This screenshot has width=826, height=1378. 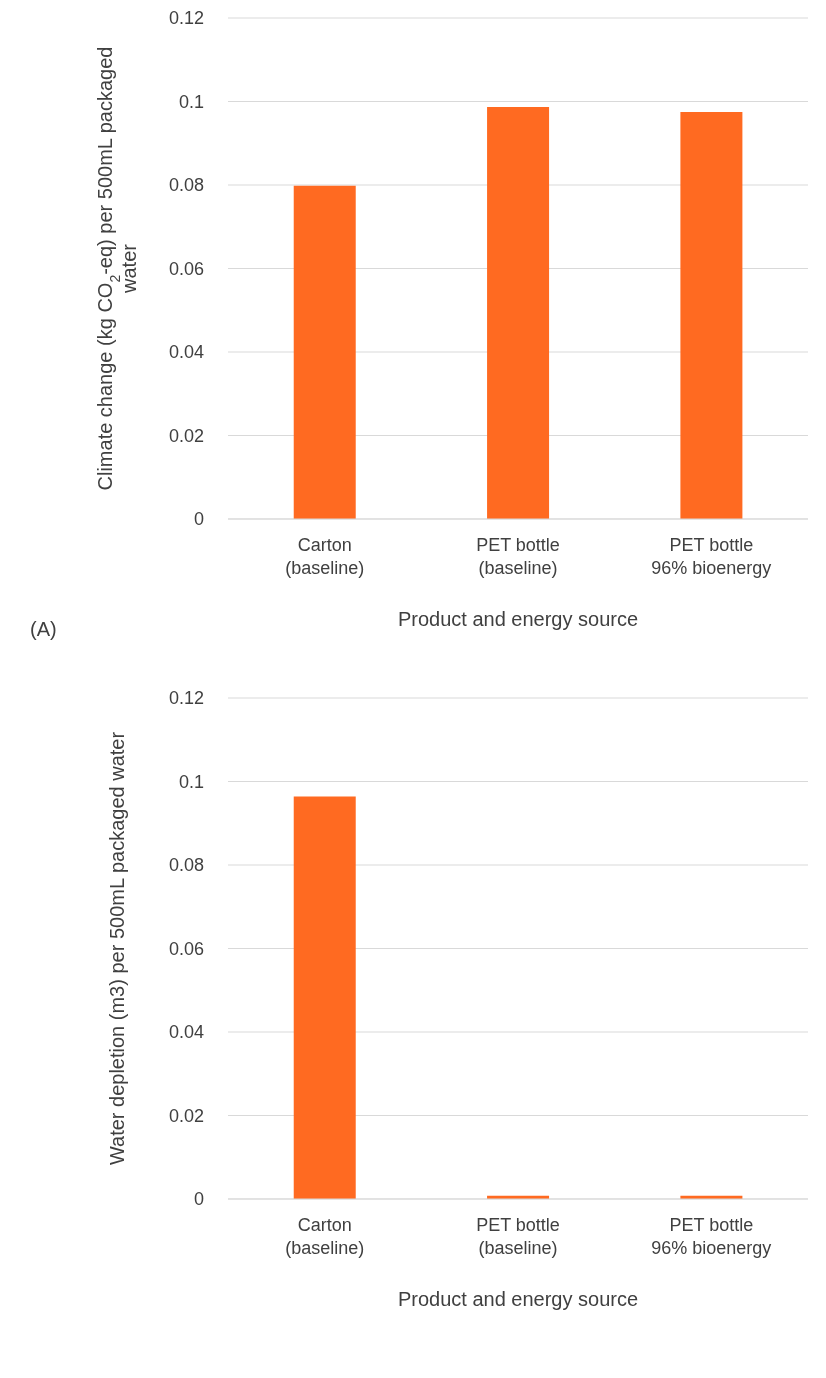 I want to click on text: (A), so click(x=43, y=629).